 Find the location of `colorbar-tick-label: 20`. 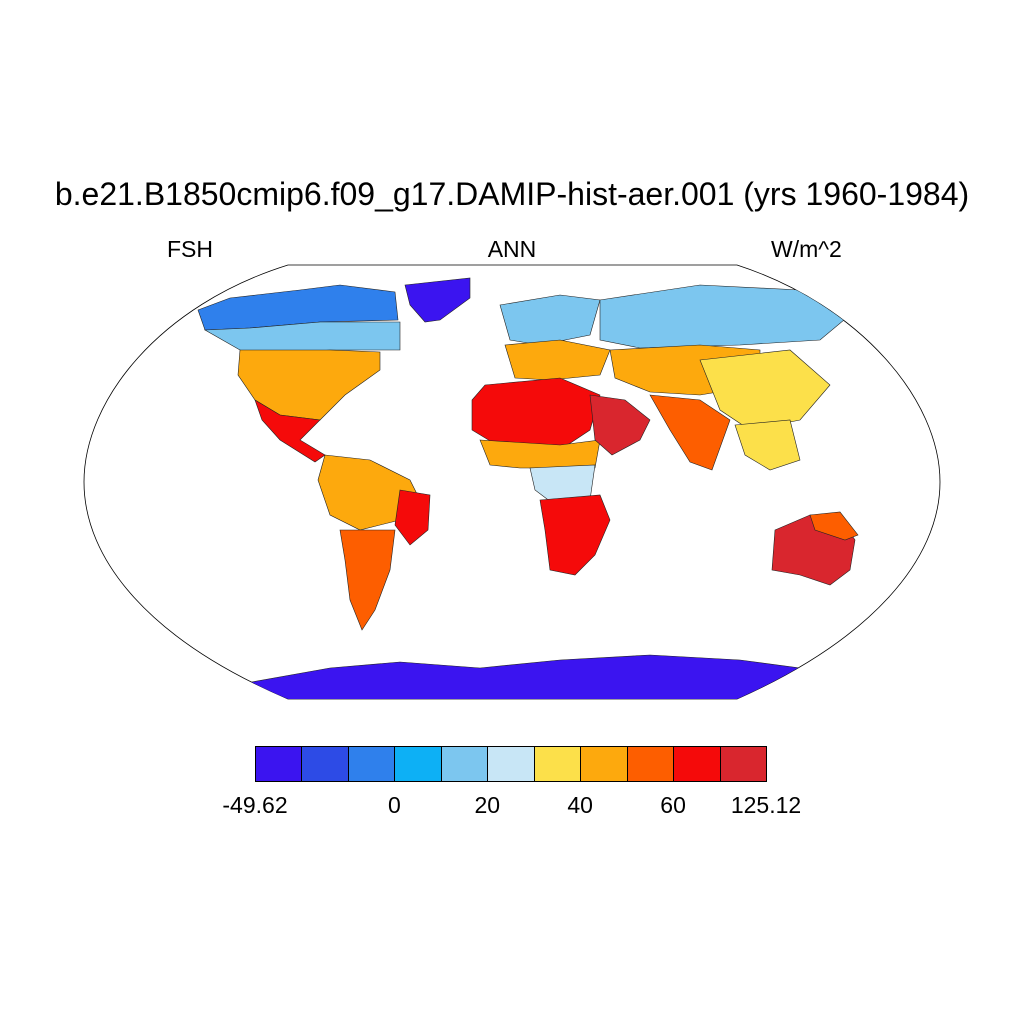

colorbar-tick-label: 20 is located at coordinates (487, 805).